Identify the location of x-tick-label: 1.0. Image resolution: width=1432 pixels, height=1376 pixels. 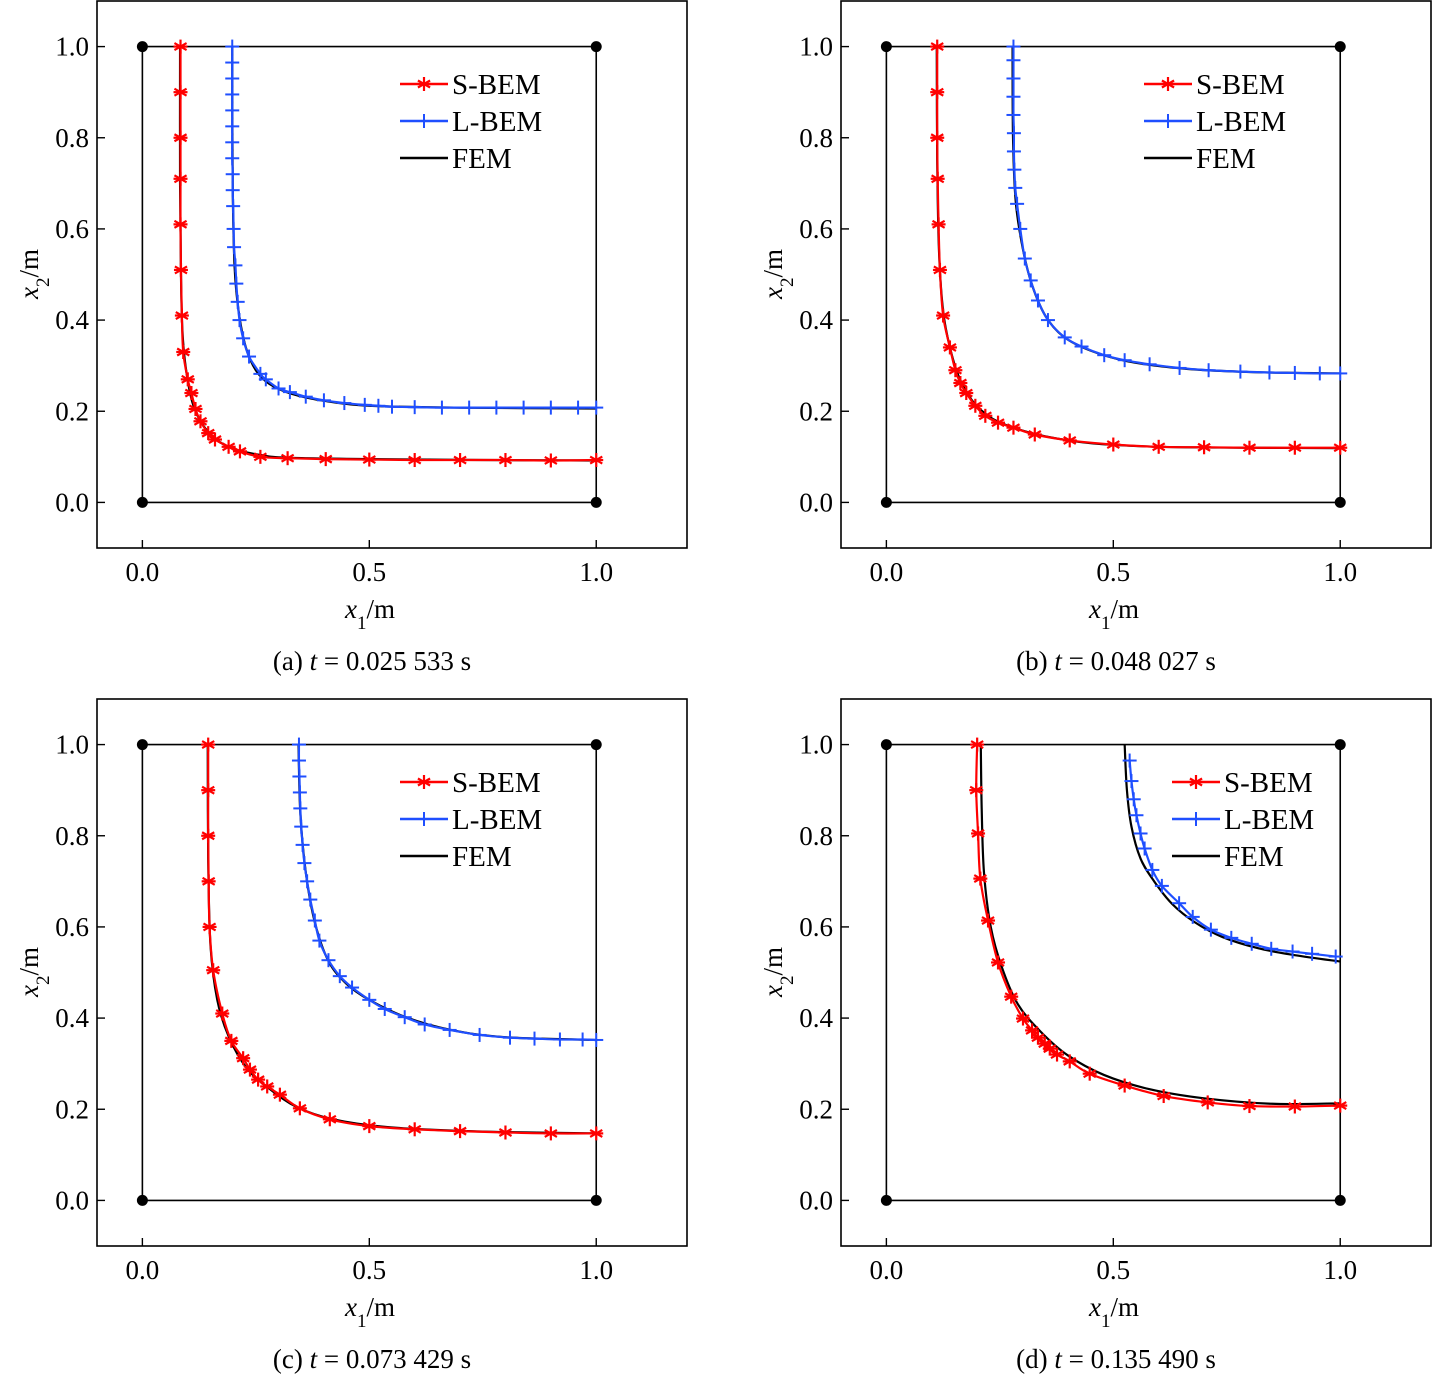
(596, 572).